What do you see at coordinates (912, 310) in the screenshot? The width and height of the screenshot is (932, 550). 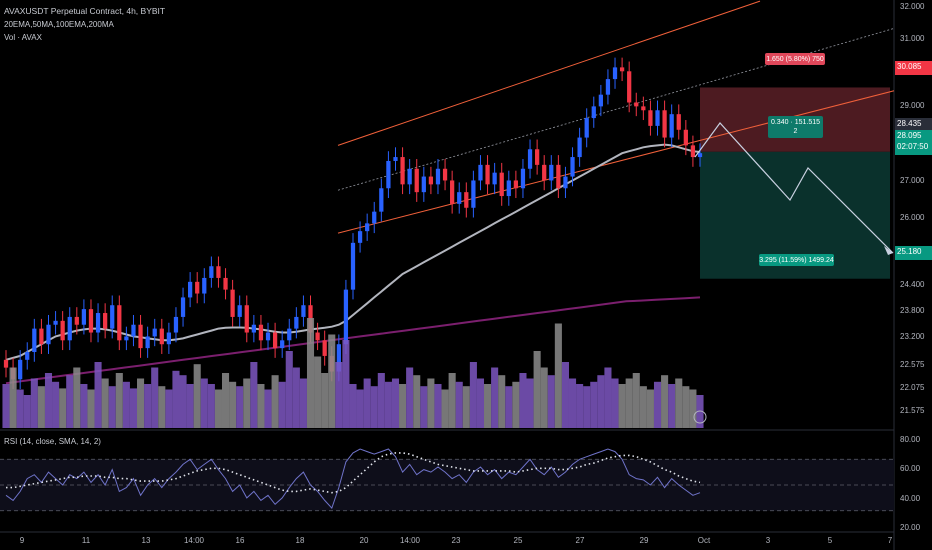 I see `y-tick-label: 23.800` at bounding box center [912, 310].